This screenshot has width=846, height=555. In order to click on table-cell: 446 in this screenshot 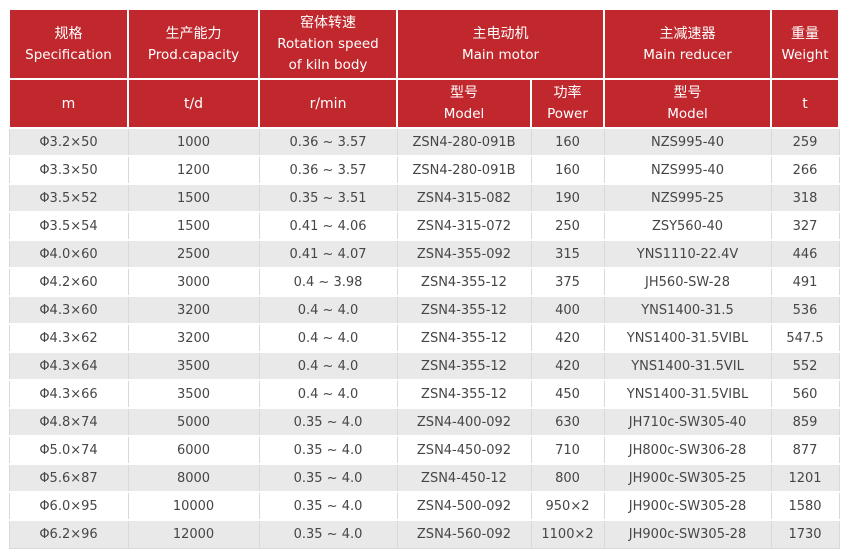, I will do `click(805, 254)`.